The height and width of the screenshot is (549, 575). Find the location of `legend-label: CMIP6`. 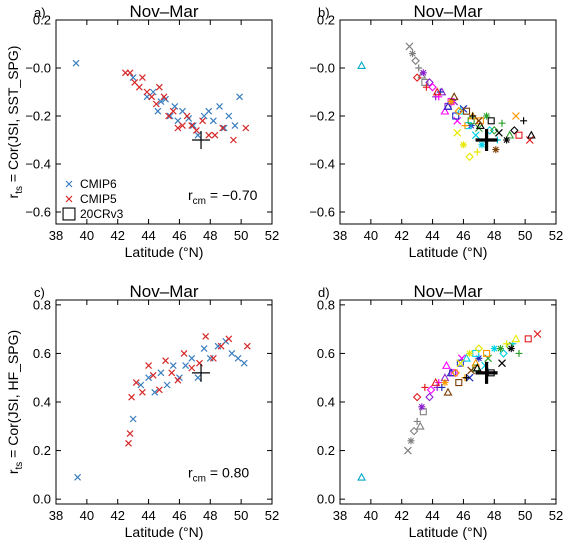

legend-label: CMIP6 is located at coordinates (98, 184).